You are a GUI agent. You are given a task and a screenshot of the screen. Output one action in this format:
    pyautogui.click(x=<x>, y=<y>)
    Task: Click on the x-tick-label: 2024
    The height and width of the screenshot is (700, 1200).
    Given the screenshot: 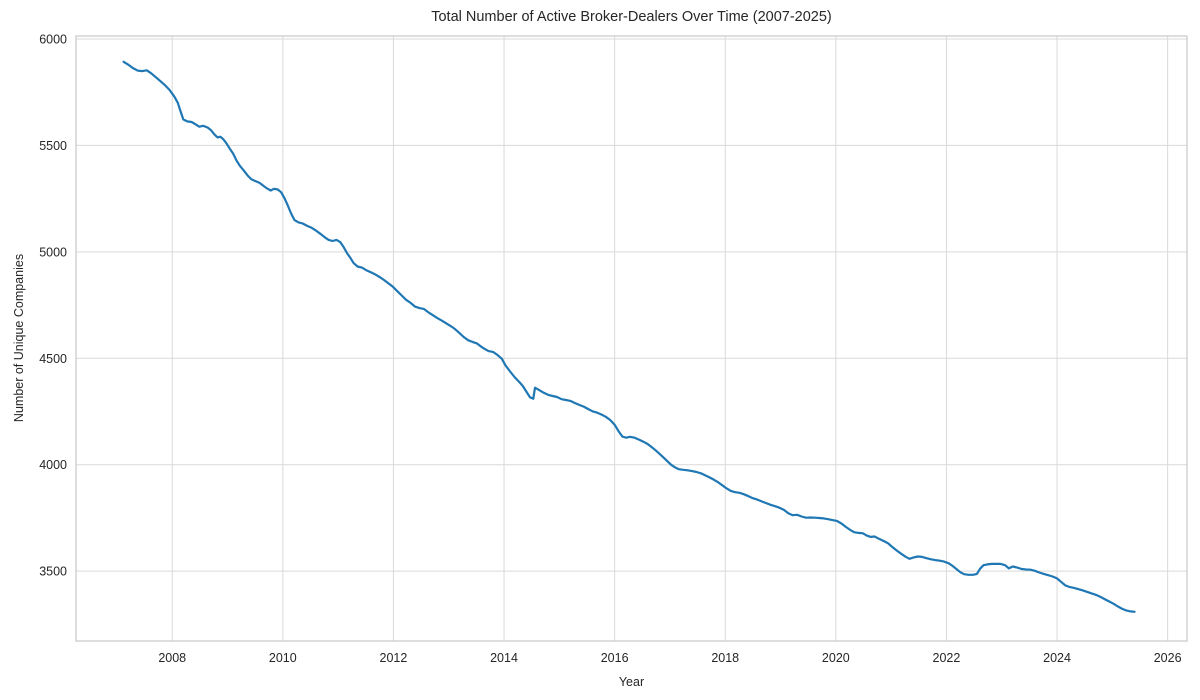 What is the action you would take?
    pyautogui.click(x=1057, y=658)
    